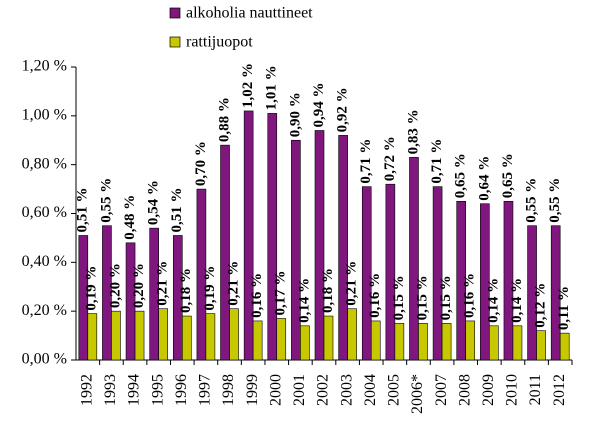  What do you see at coordinates (44, 212) in the screenshot?
I see `y-tick-label: 0,60 %` at bounding box center [44, 212].